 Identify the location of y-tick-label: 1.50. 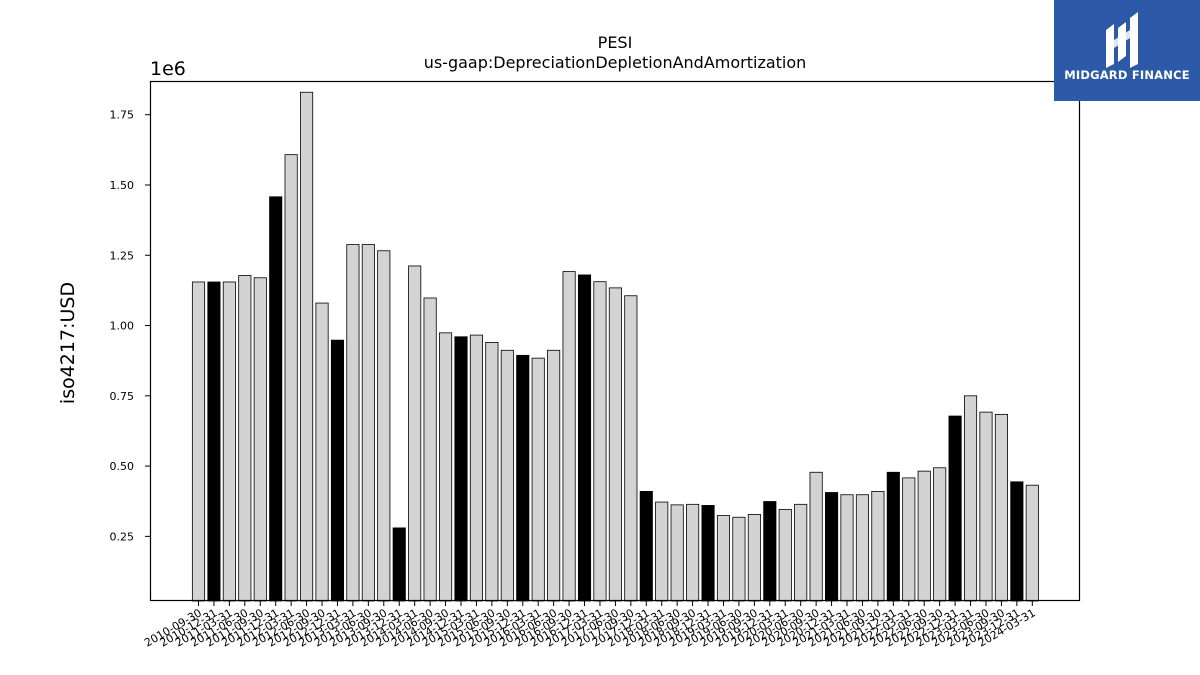
(122, 185).